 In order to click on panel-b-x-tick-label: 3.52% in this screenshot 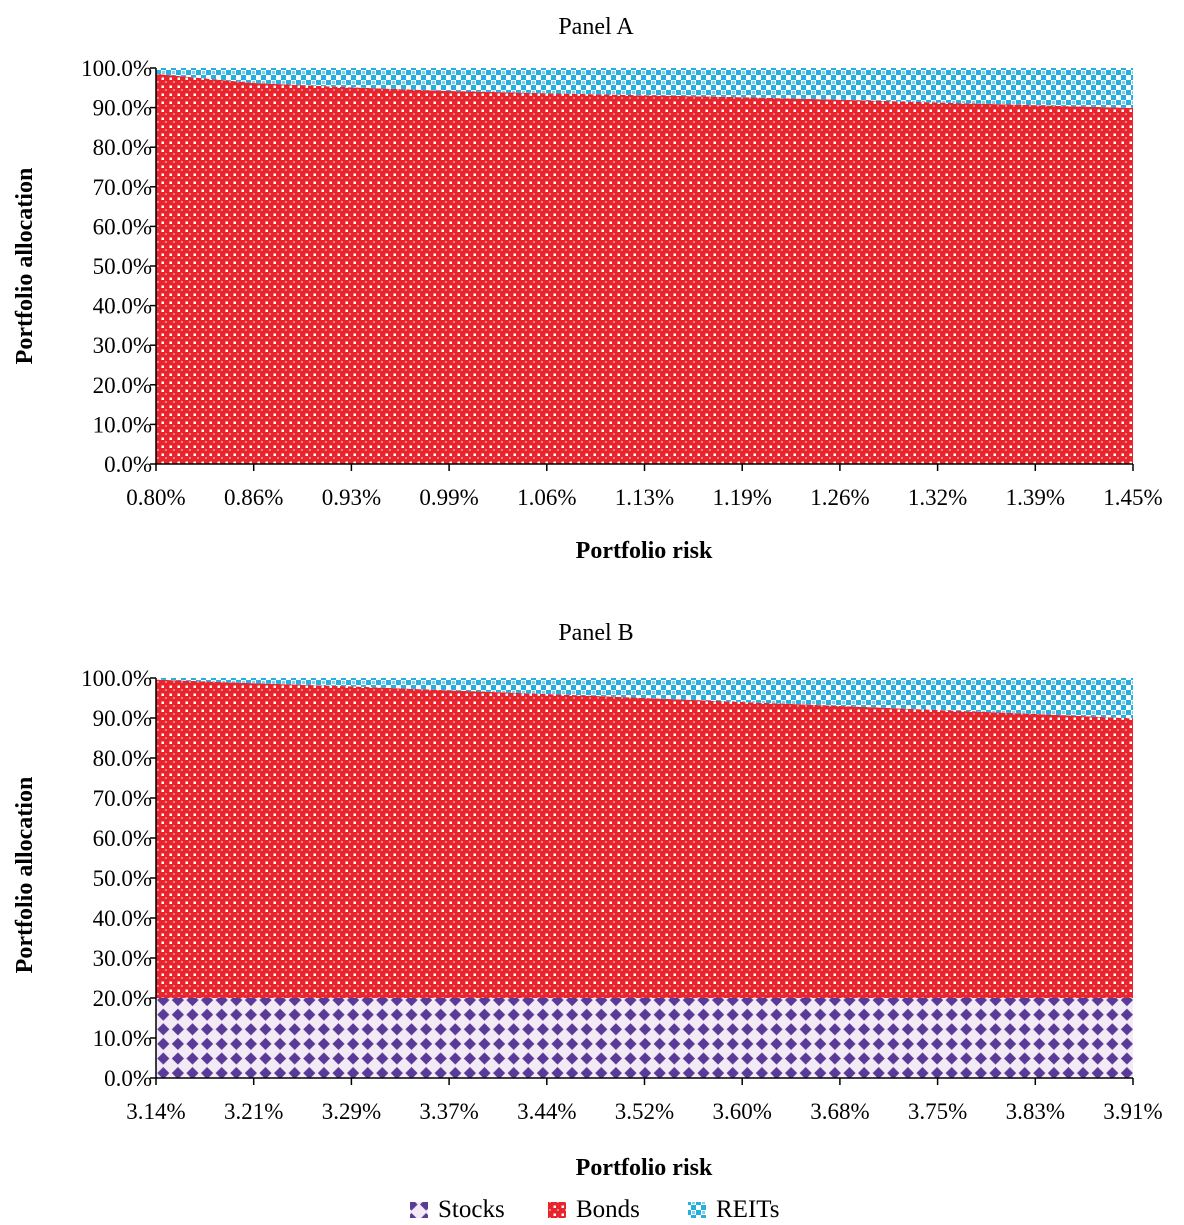, I will do `click(644, 1111)`.